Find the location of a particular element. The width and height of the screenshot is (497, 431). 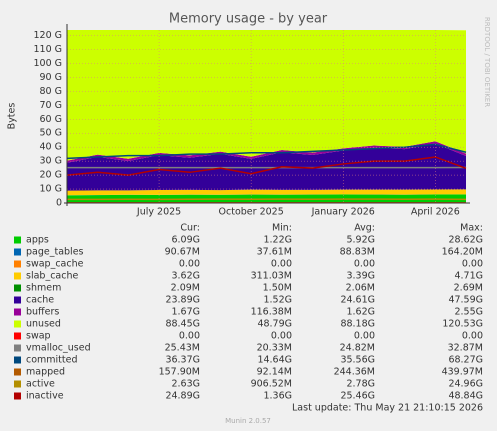

legend-label: slab_cache is located at coordinates (52, 276).